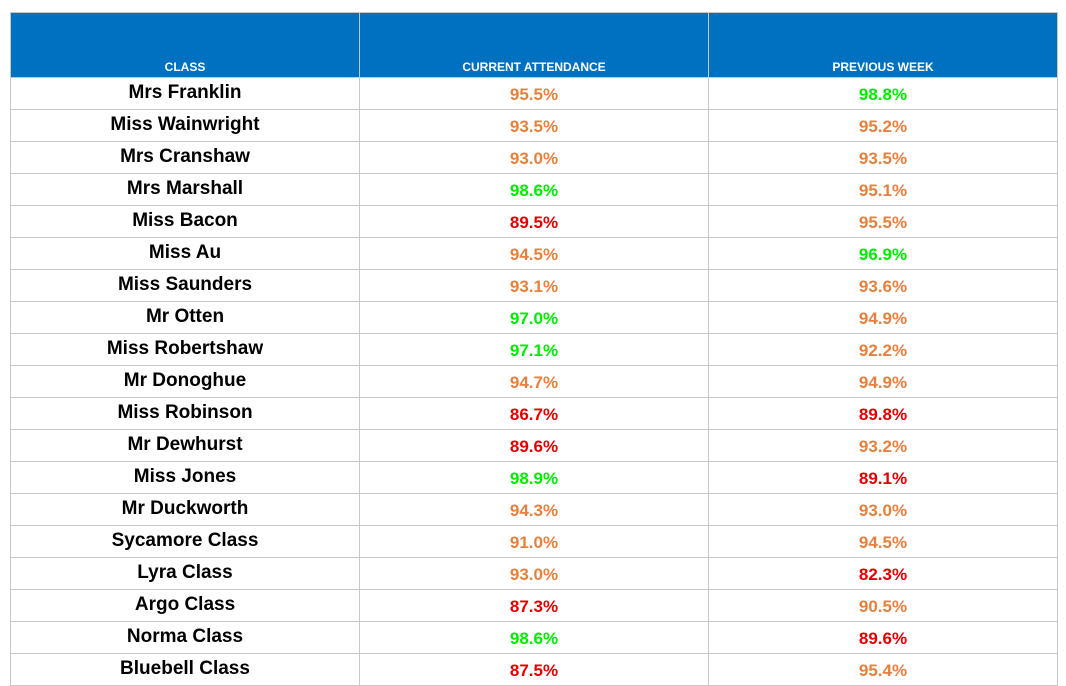 This screenshot has width=1066, height=686. I want to click on table-row: Bluebell Class 87.5% 95.4%, so click(534, 669).